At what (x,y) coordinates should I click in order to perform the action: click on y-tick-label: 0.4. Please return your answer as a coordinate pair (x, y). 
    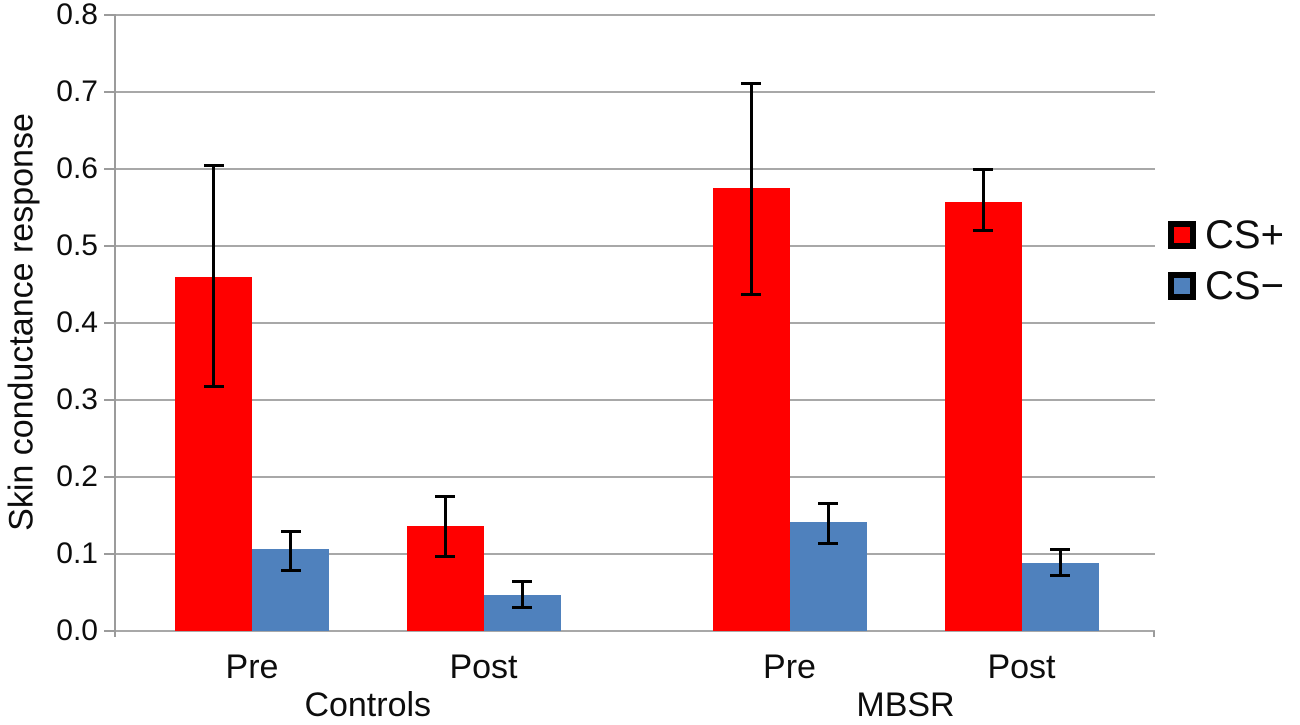
    Looking at the image, I should click on (77, 322).